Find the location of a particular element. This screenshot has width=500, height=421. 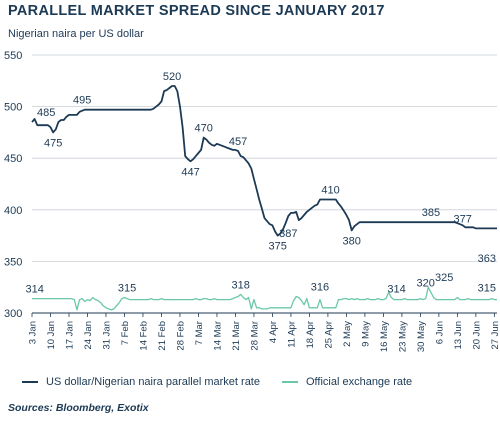

x-tick-label: 21 Mar is located at coordinates (236, 336).